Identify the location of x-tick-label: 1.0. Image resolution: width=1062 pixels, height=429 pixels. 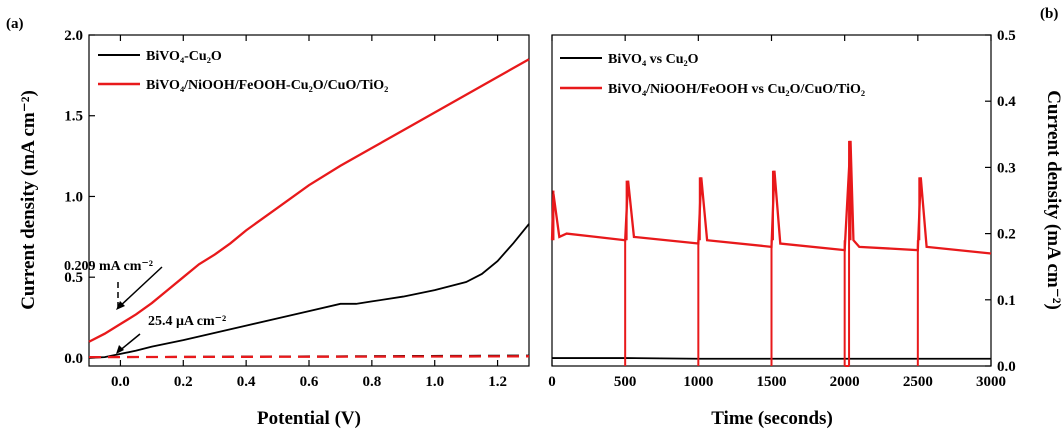
(434, 382).